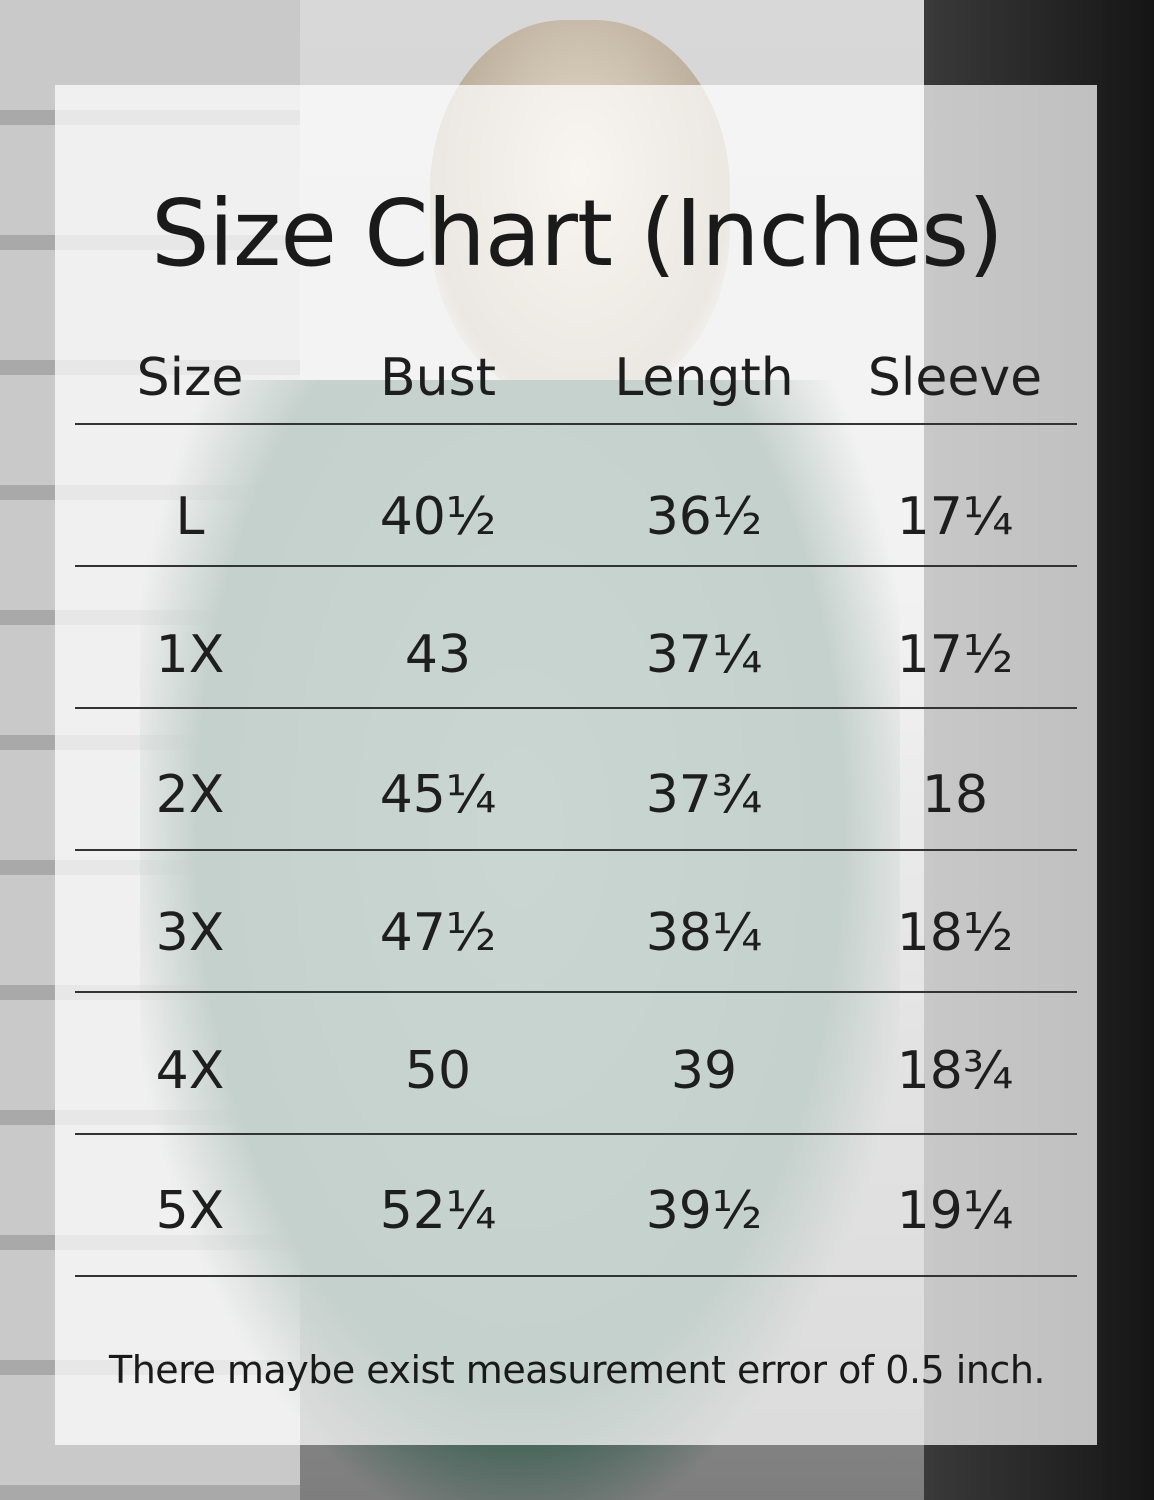 This screenshot has width=1154, height=1500. Describe the element at coordinates (438, 1071) in the screenshot. I see `table-cell: 50` at that location.